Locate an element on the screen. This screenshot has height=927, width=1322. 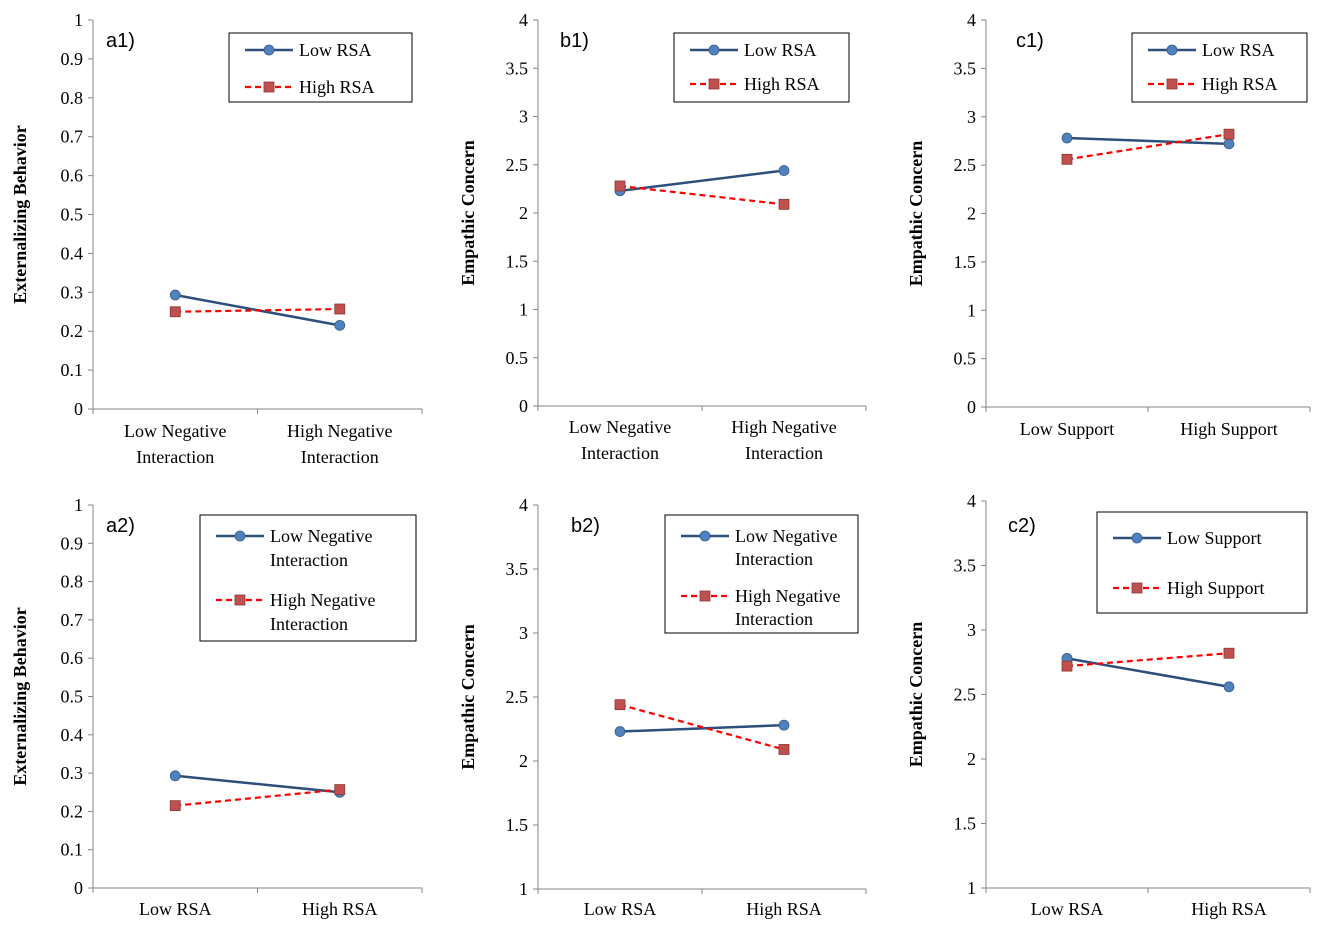
x-tick-label: Low RSA is located at coordinates (175, 909).